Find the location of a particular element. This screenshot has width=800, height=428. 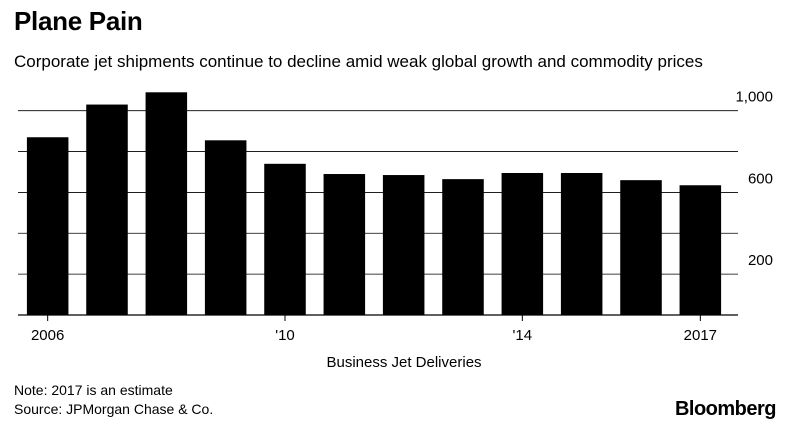

bar-2014 is located at coordinates (522, 244).